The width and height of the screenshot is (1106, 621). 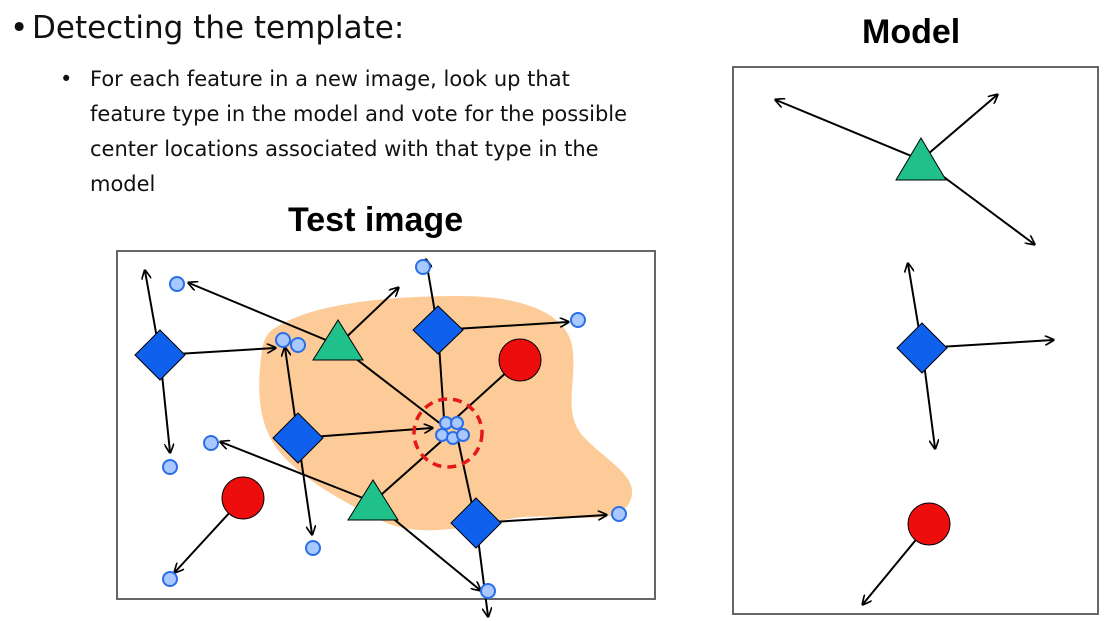 I want to click on test-image-title: Test image, so click(x=376, y=220).